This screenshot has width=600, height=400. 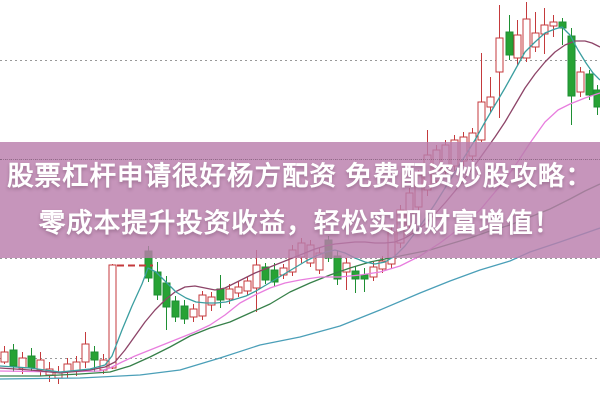 What do you see at coordinates (300, 223) in the screenshot?
I see `banner-text-line-2: 零成本提升投资收益，轻松实现财富增值！` at bounding box center [300, 223].